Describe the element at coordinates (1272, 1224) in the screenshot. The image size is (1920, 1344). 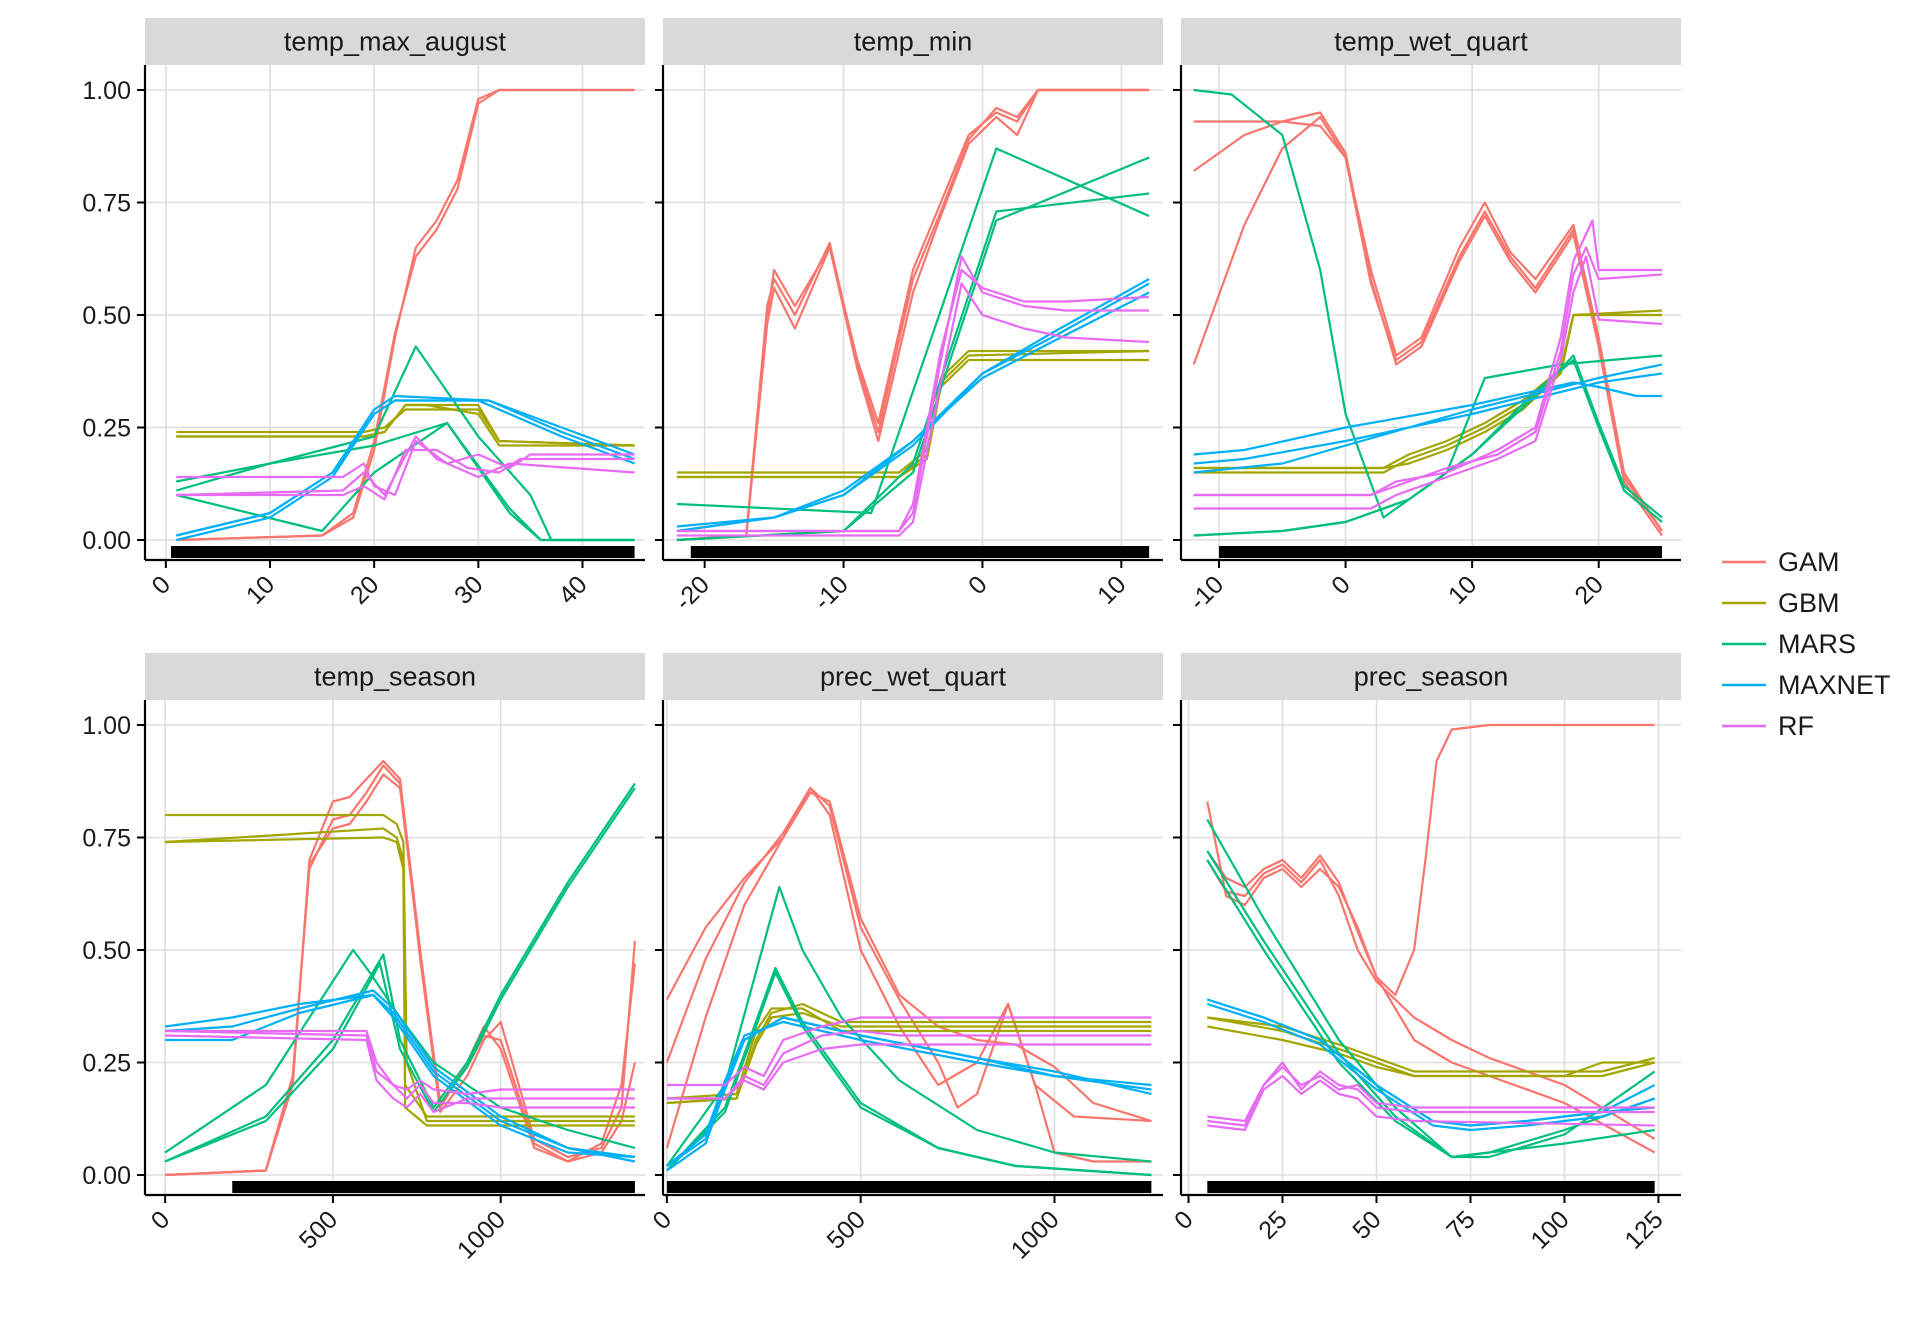
I see `x-tick-label: 25` at that location.